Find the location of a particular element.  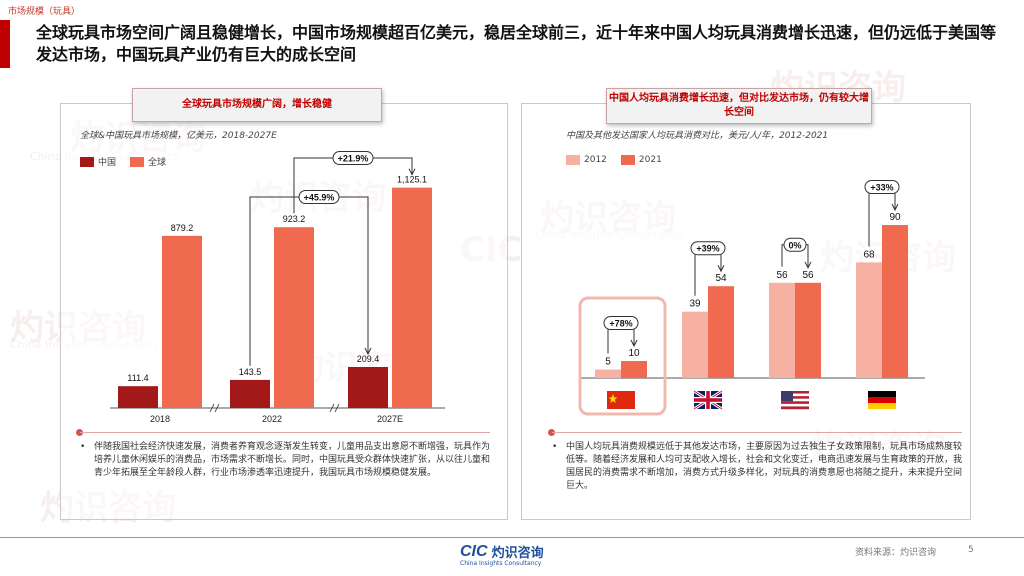

growth-country-label: 0% is located at coordinates (794, 245).